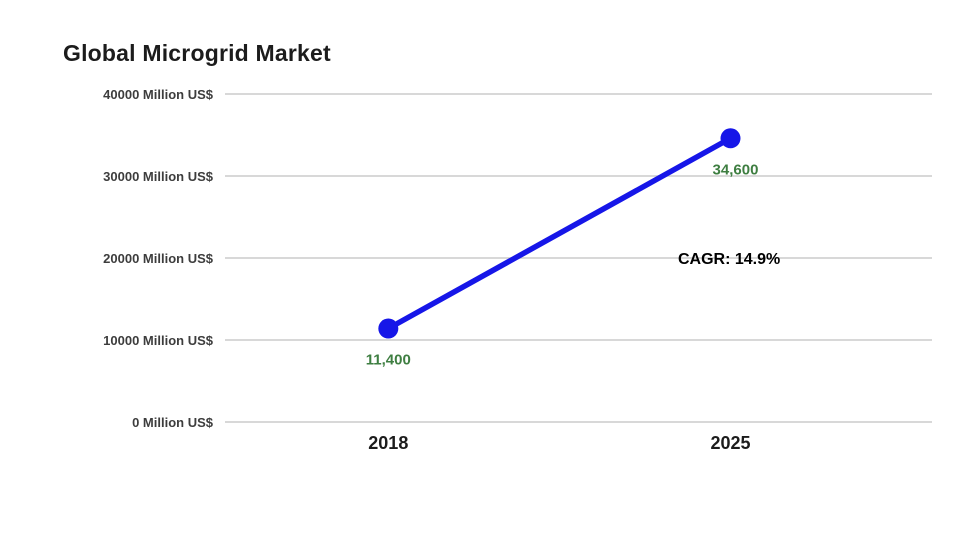 The image size is (960, 540). What do you see at coordinates (730, 443) in the screenshot?
I see `x-tick-label: 2025` at bounding box center [730, 443].